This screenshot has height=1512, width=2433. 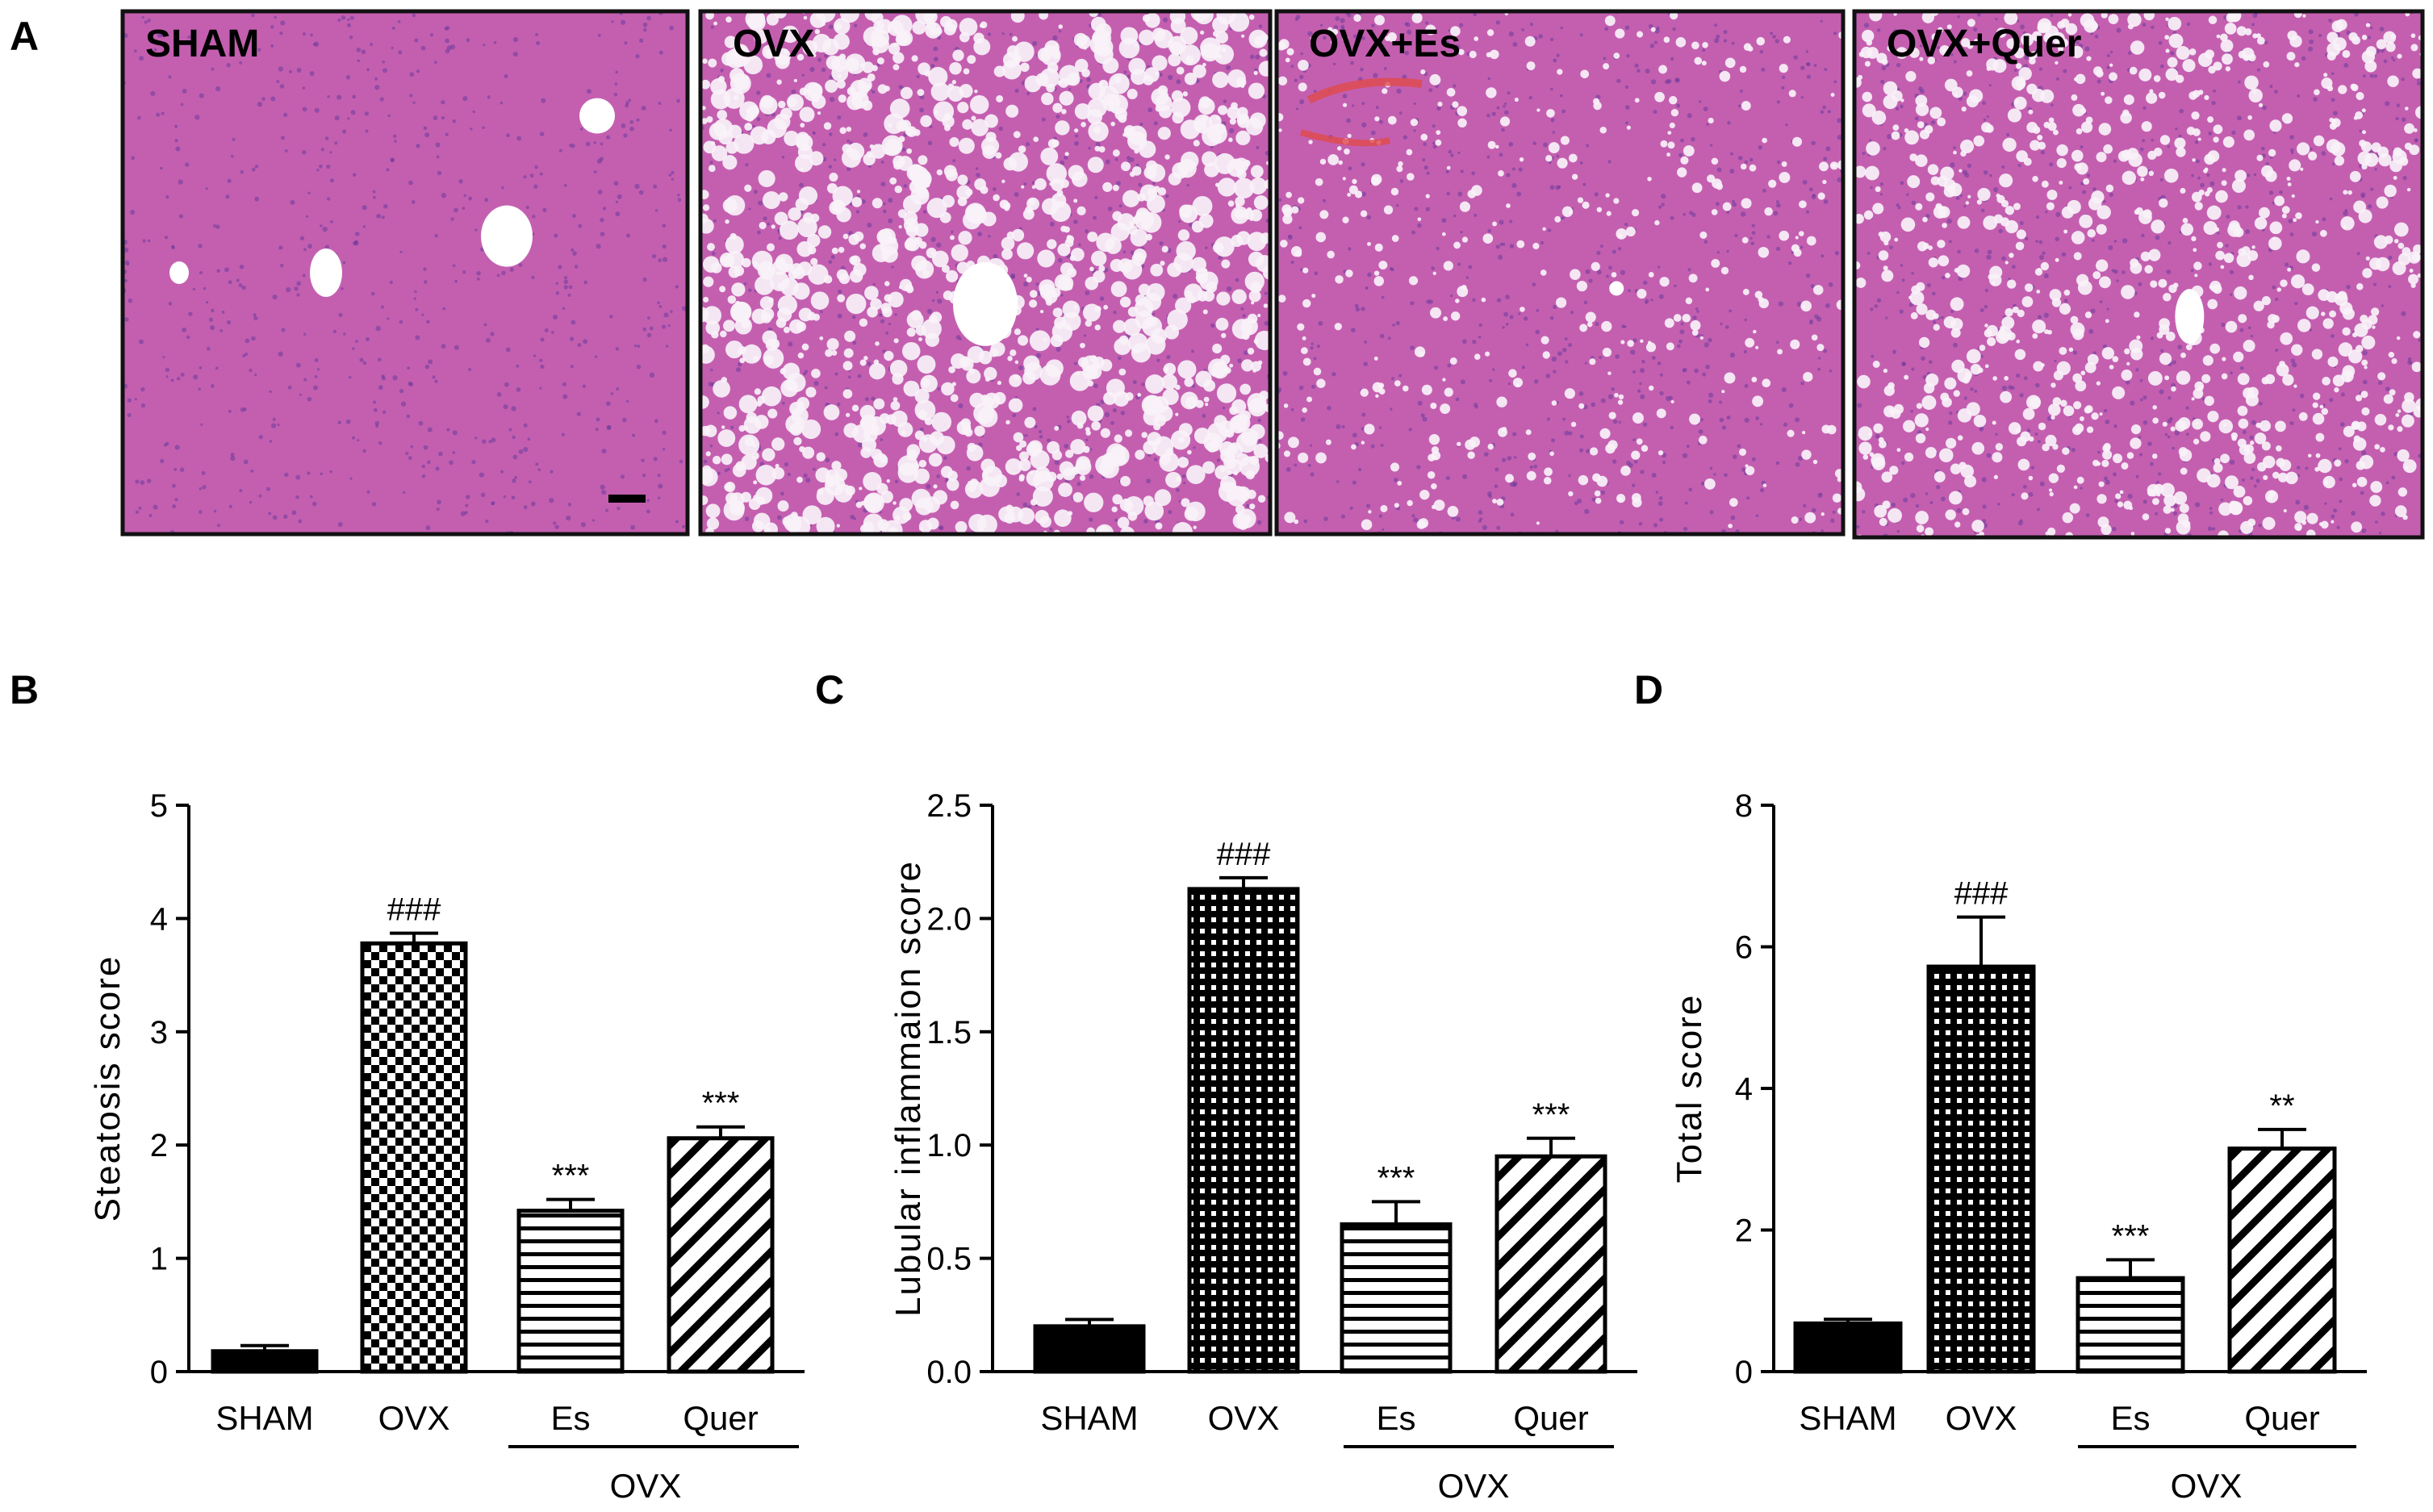 What do you see at coordinates (2281, 1106) in the screenshot?
I see `significance-label: **` at bounding box center [2281, 1106].